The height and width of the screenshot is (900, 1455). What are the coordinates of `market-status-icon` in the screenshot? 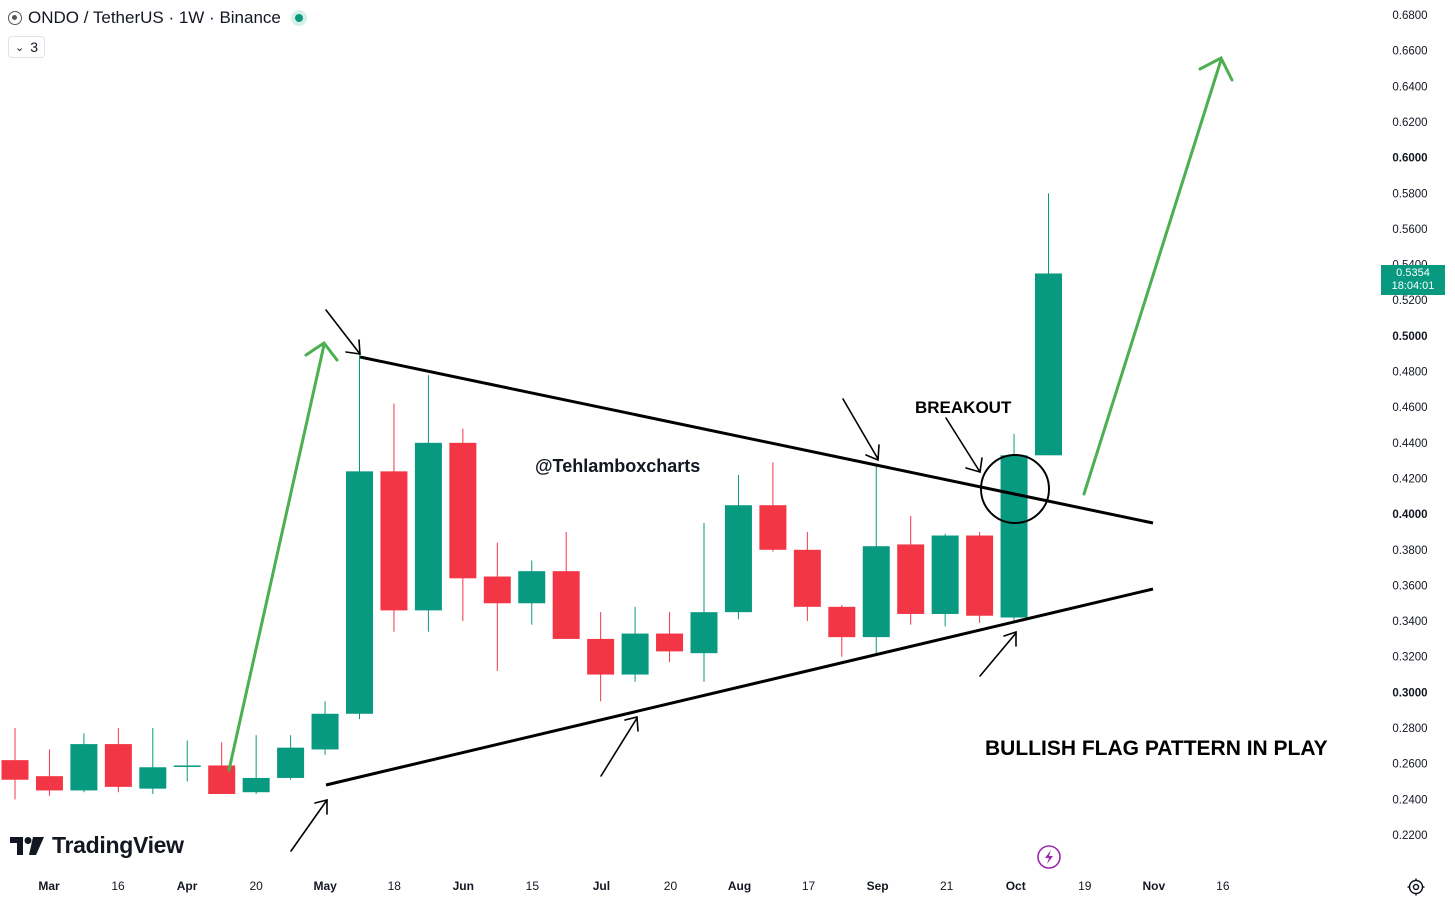 It's located at (298, 18).